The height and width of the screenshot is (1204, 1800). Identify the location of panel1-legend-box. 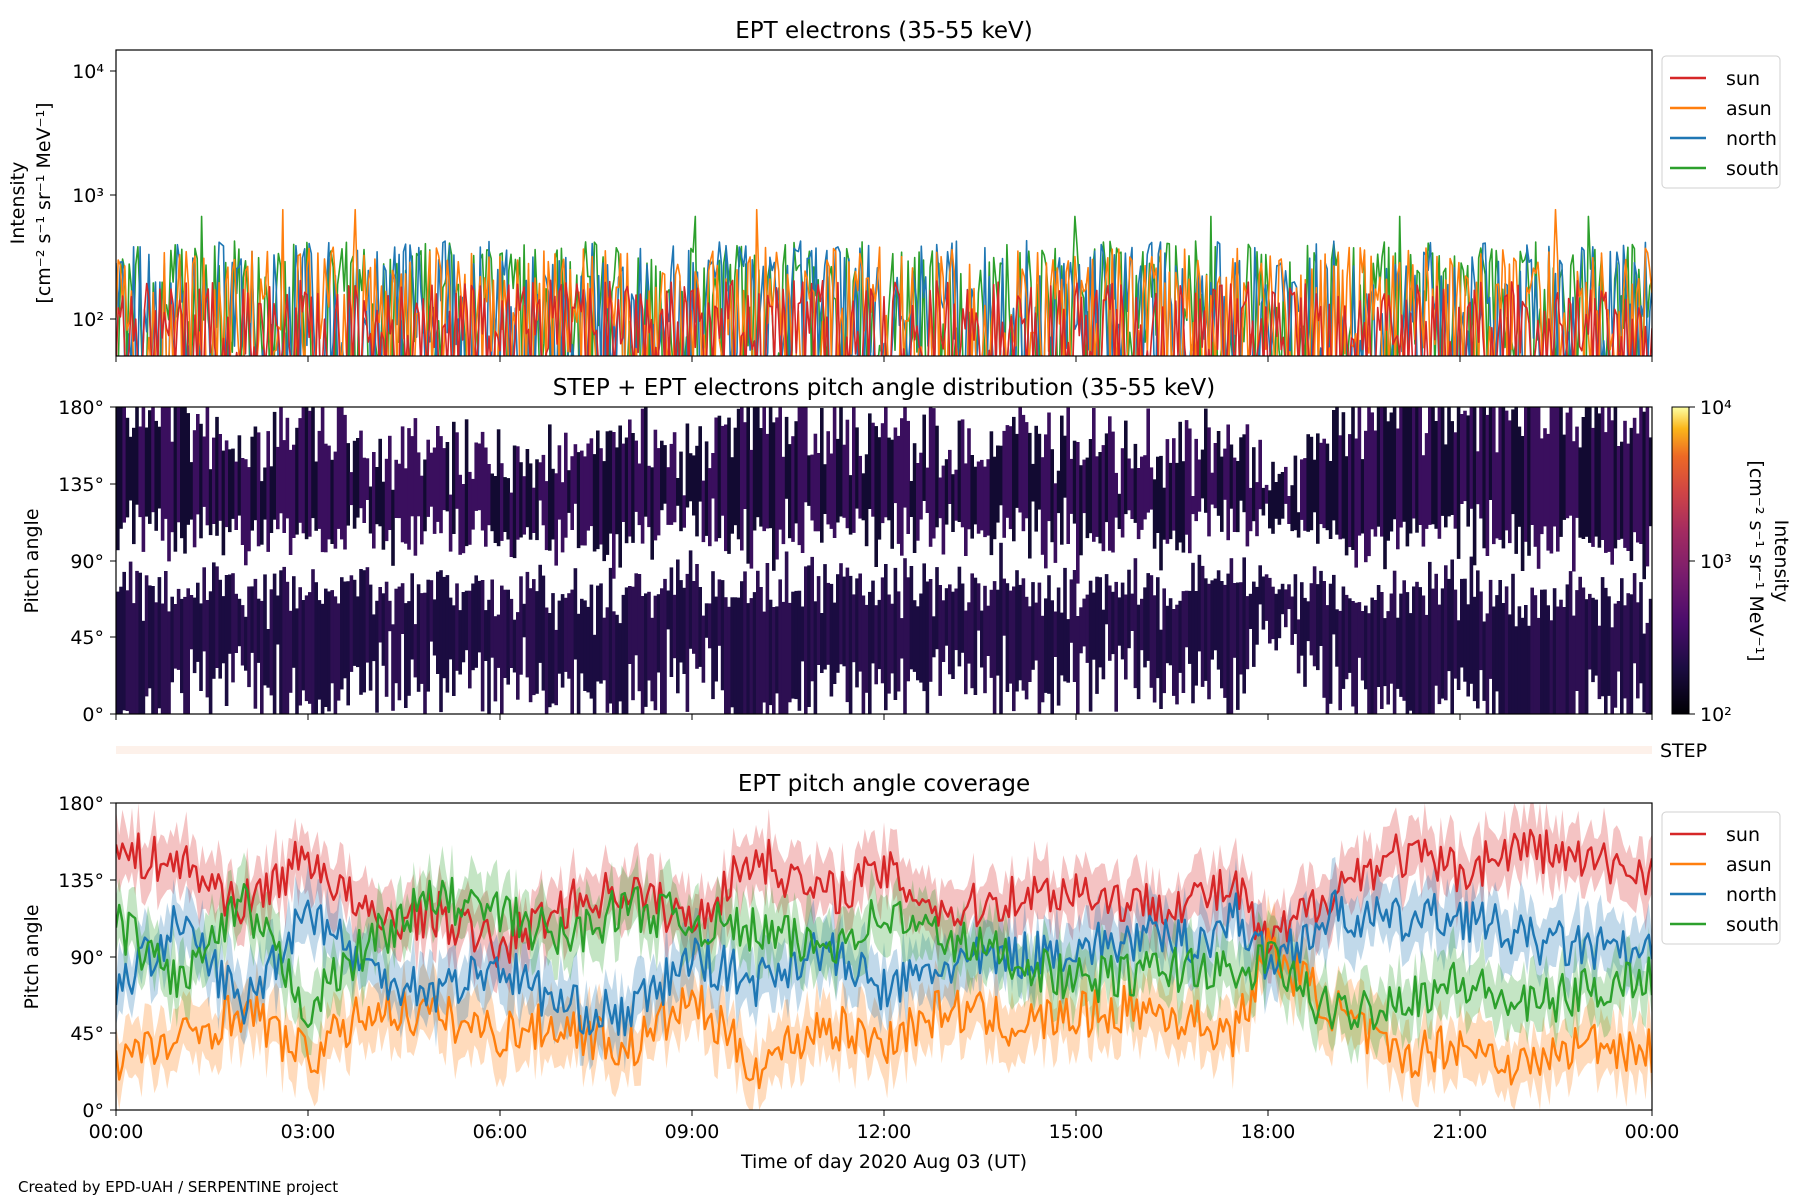
(1721, 122).